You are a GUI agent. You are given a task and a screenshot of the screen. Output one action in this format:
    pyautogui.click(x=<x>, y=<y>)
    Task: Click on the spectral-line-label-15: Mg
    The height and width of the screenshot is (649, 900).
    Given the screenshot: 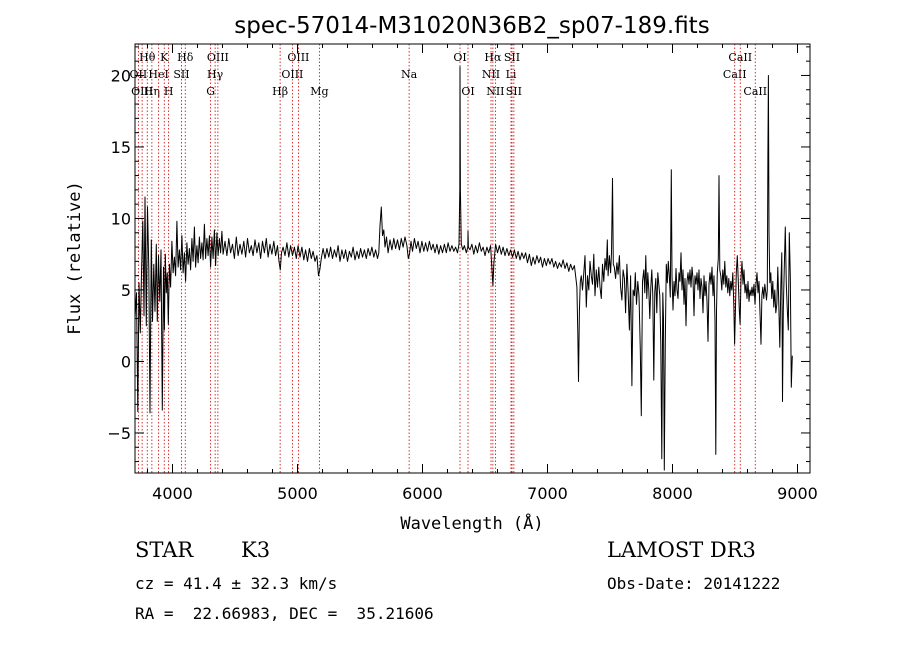 What is the action you would take?
    pyautogui.click(x=319, y=91)
    